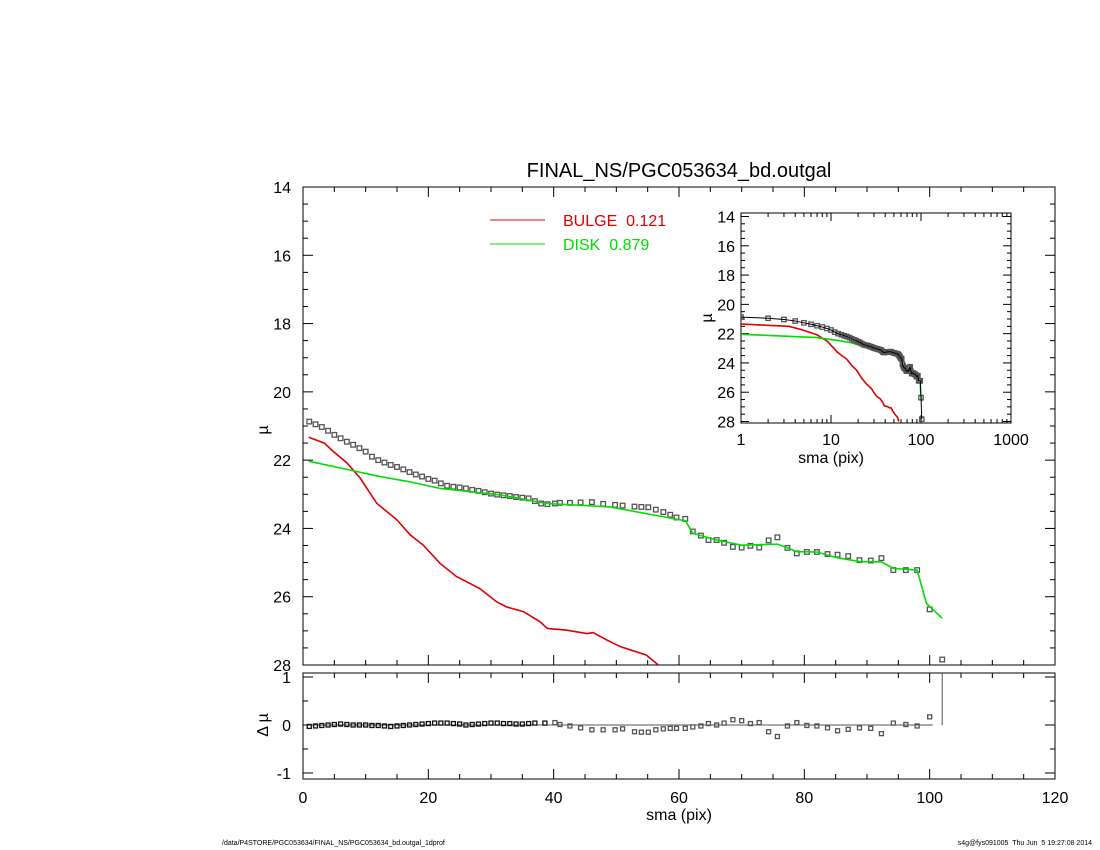 The image size is (1100, 850). Describe the element at coordinates (679, 171) in the screenshot. I see `chart-title: FINAL_NS/PGC053634_bd.outgal` at that location.